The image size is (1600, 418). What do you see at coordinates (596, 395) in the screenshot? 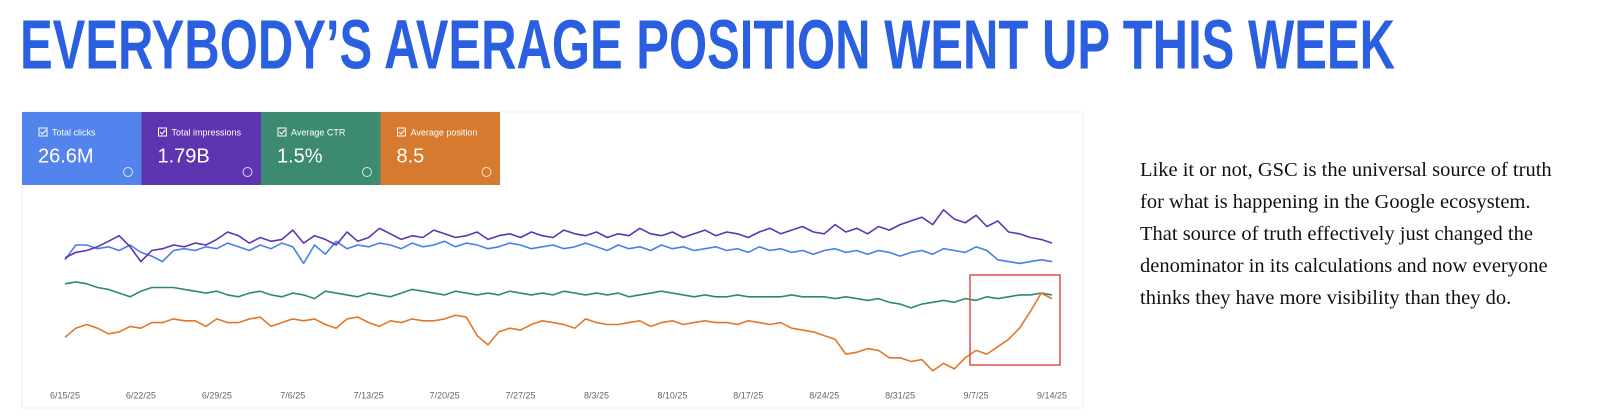
I see `x-tick-label: 8/3/25` at bounding box center [596, 395].